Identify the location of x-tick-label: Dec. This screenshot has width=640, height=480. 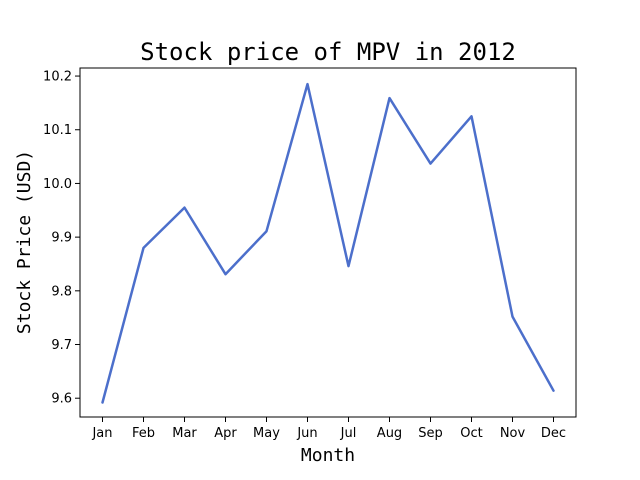
(553, 433).